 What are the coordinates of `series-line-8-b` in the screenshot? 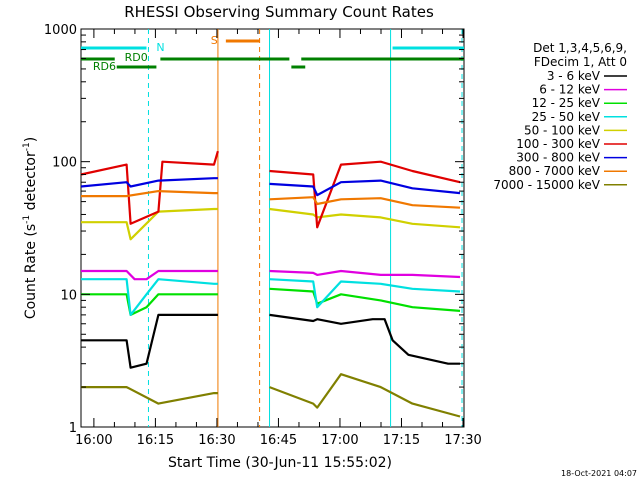 It's located at (365, 395).